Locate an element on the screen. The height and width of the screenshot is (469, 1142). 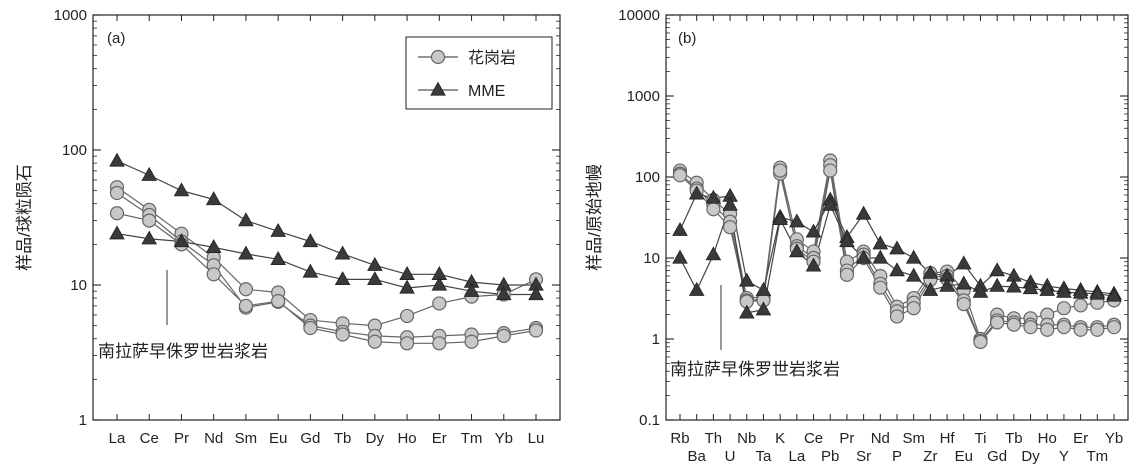
x-tick-label: Ba is located at coordinates (697, 456).